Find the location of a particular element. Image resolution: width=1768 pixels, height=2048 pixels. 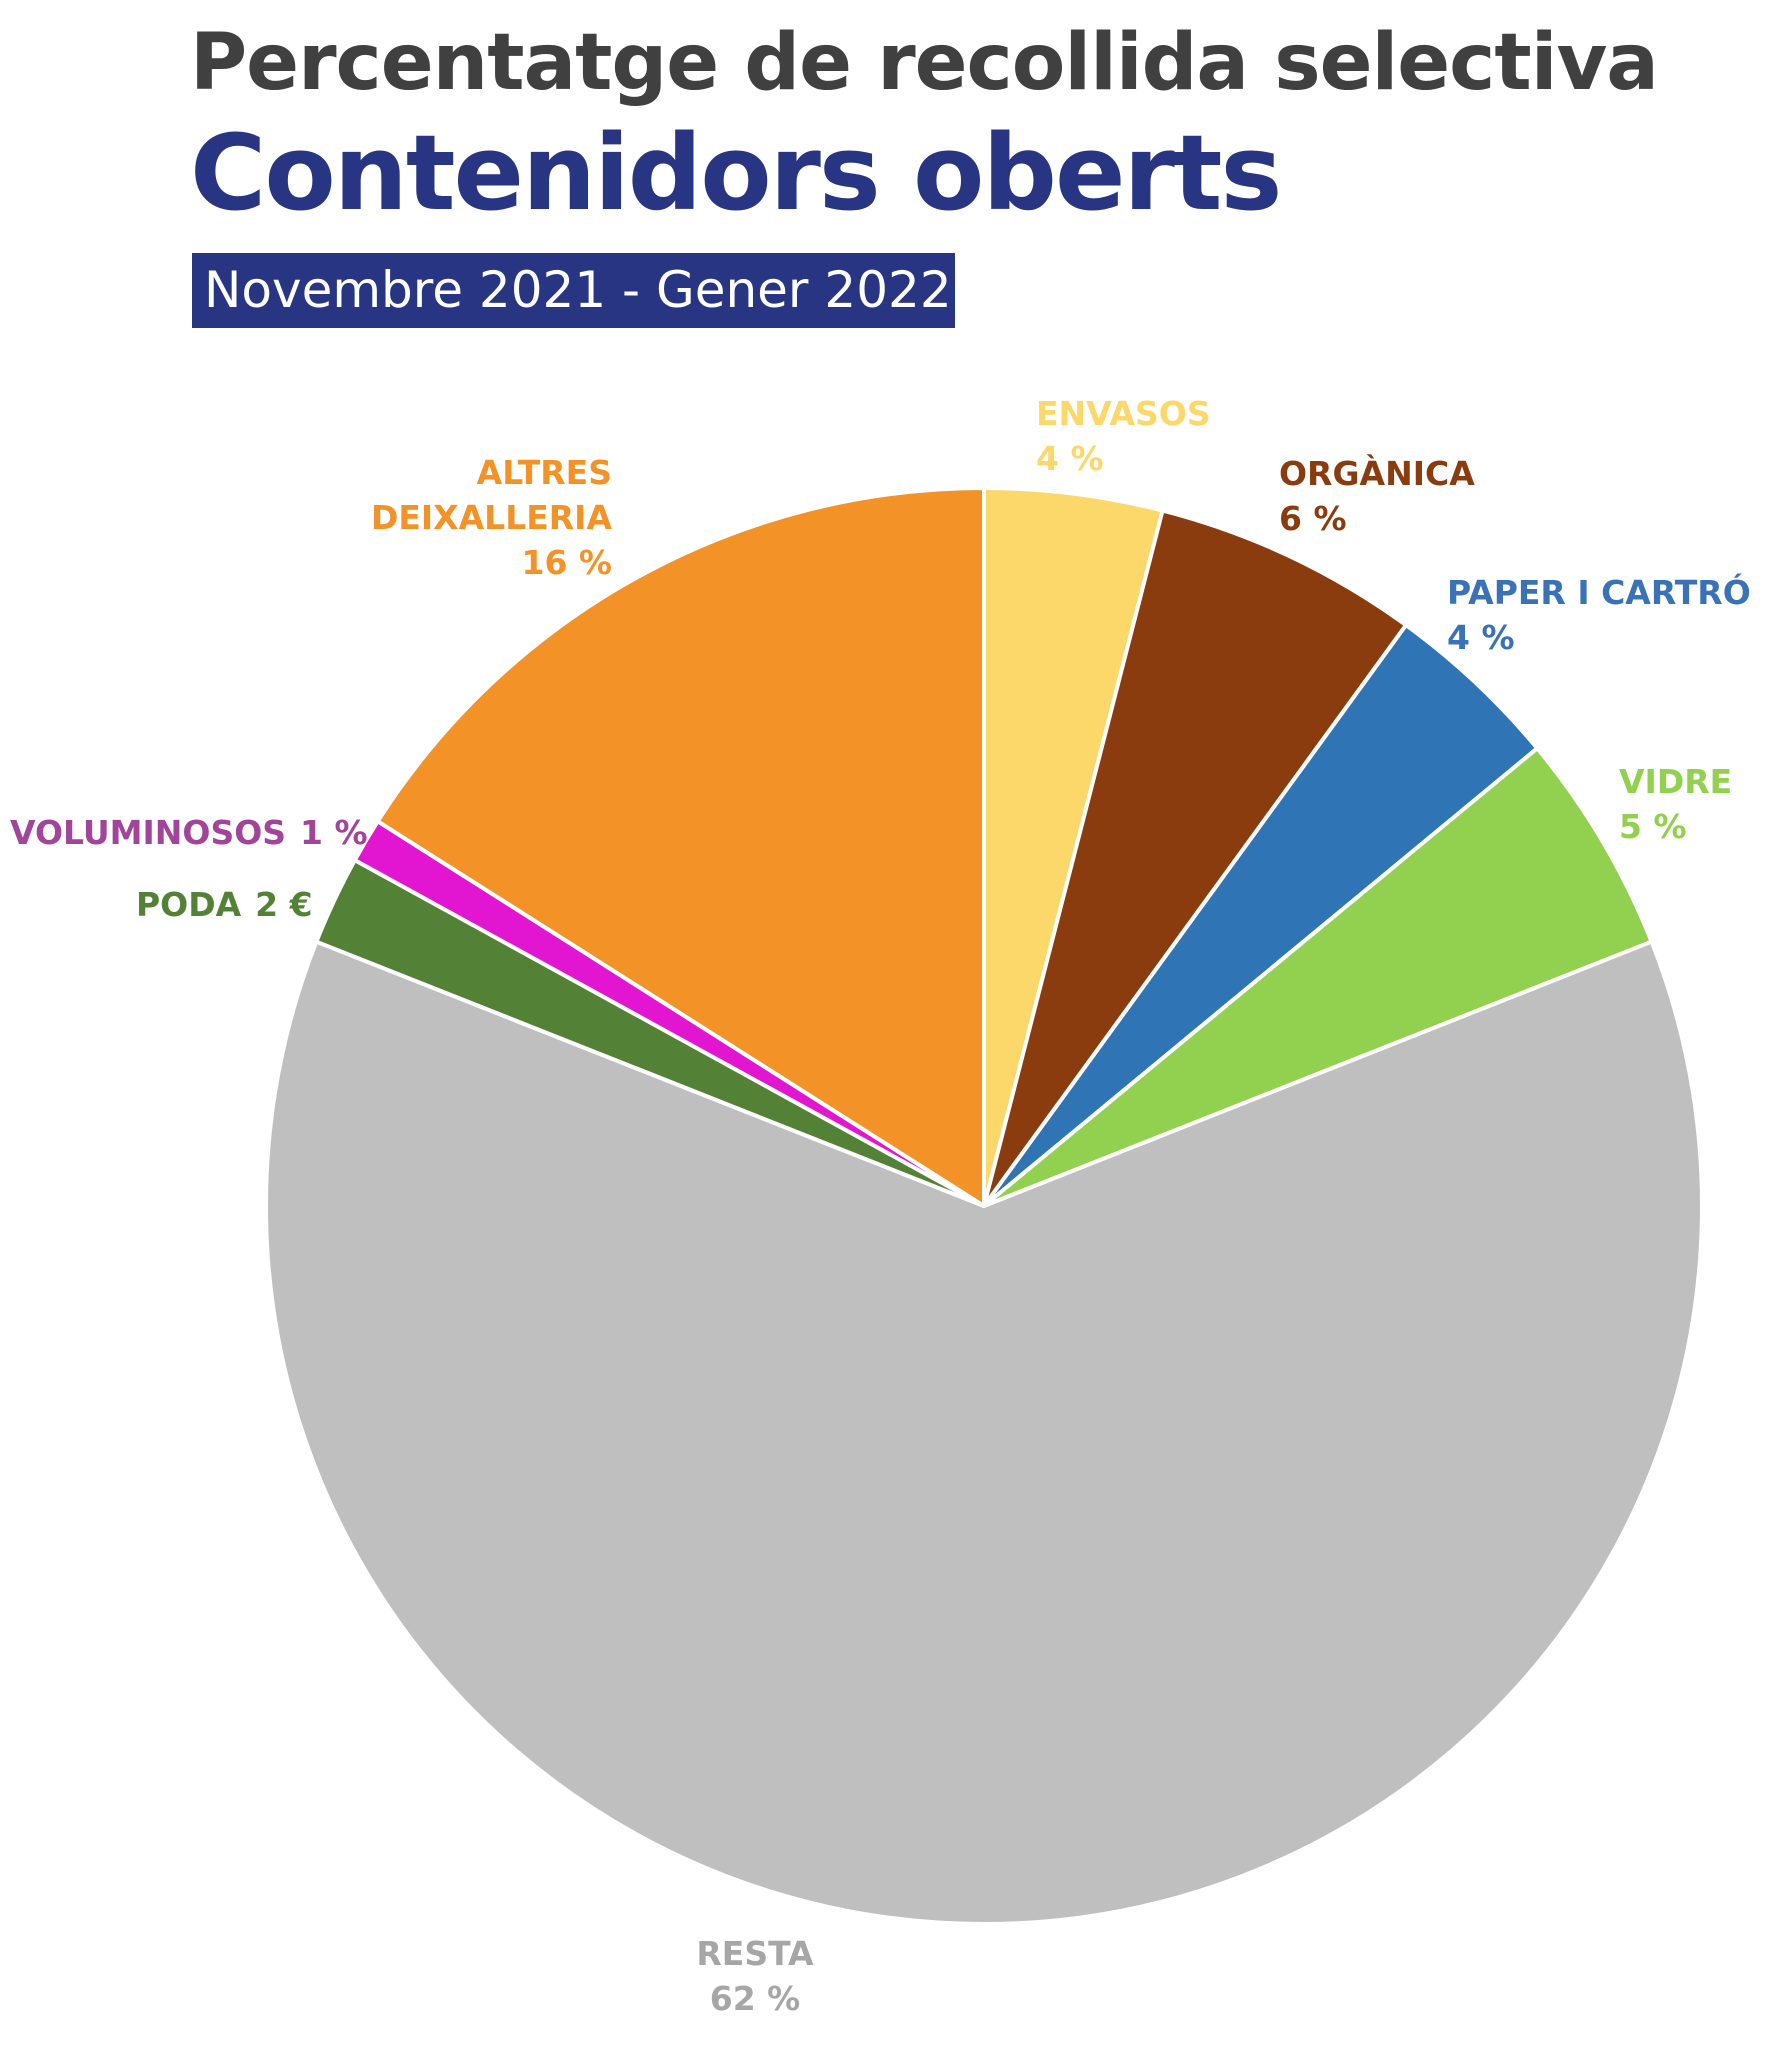

value-label: 16 % is located at coordinates (566, 562).